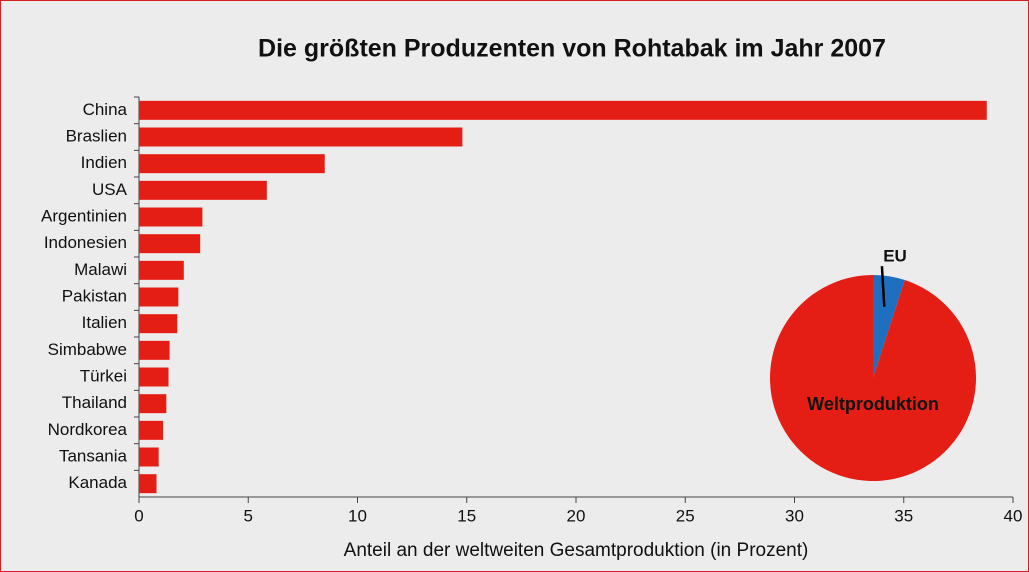 The image size is (1029, 572). Describe the element at coordinates (104, 322) in the screenshot. I see `y-tick-label: Italien` at that location.